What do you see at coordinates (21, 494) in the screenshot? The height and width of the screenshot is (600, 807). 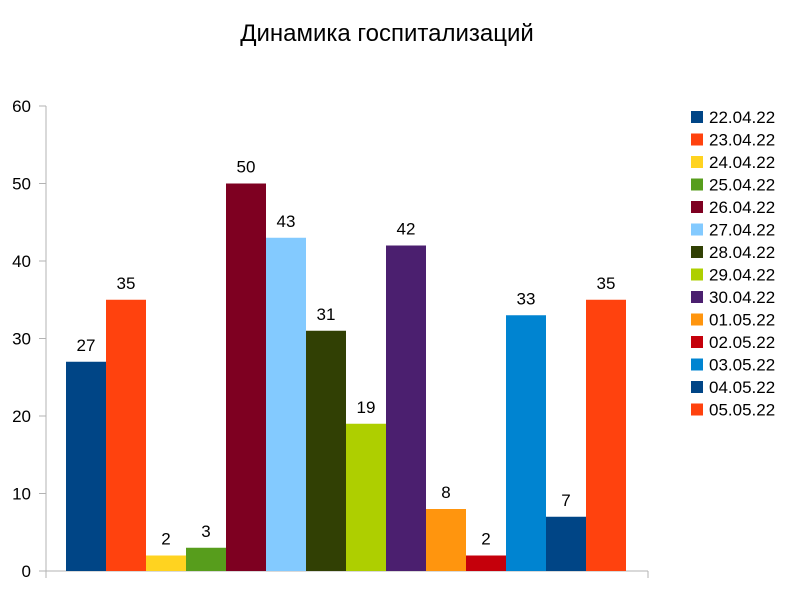 I see `y-tick-label: 10` at bounding box center [21, 494].